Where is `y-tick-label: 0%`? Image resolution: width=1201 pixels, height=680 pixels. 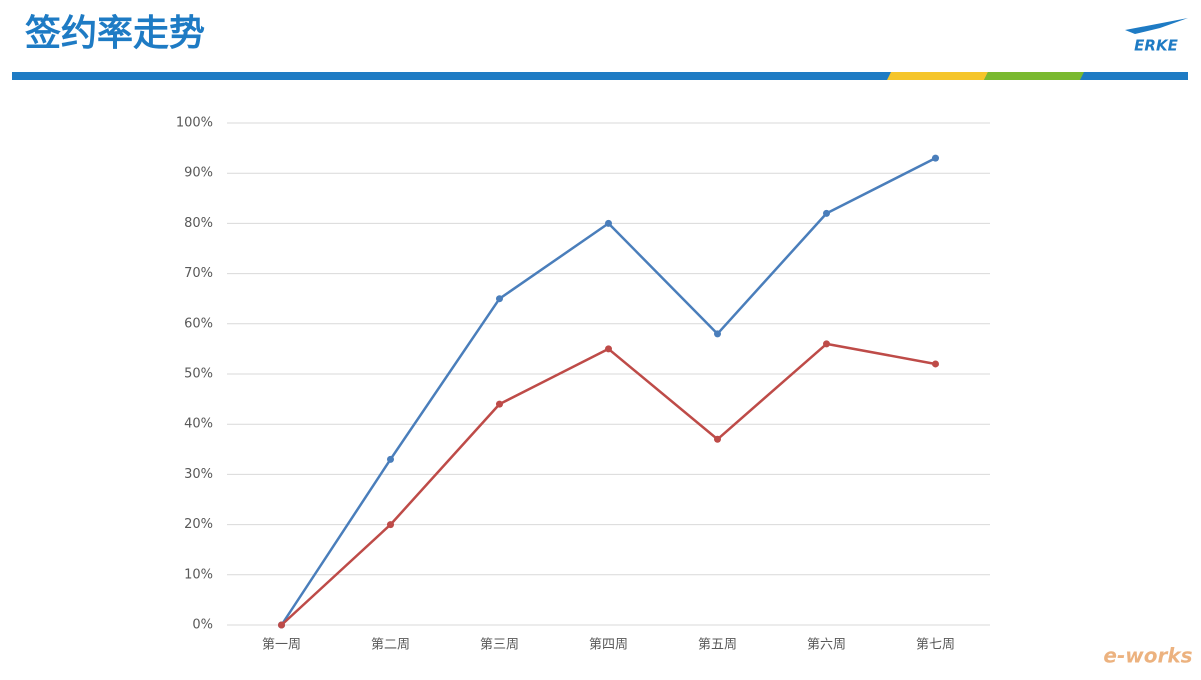 y-tick-label: 0% is located at coordinates (202, 625).